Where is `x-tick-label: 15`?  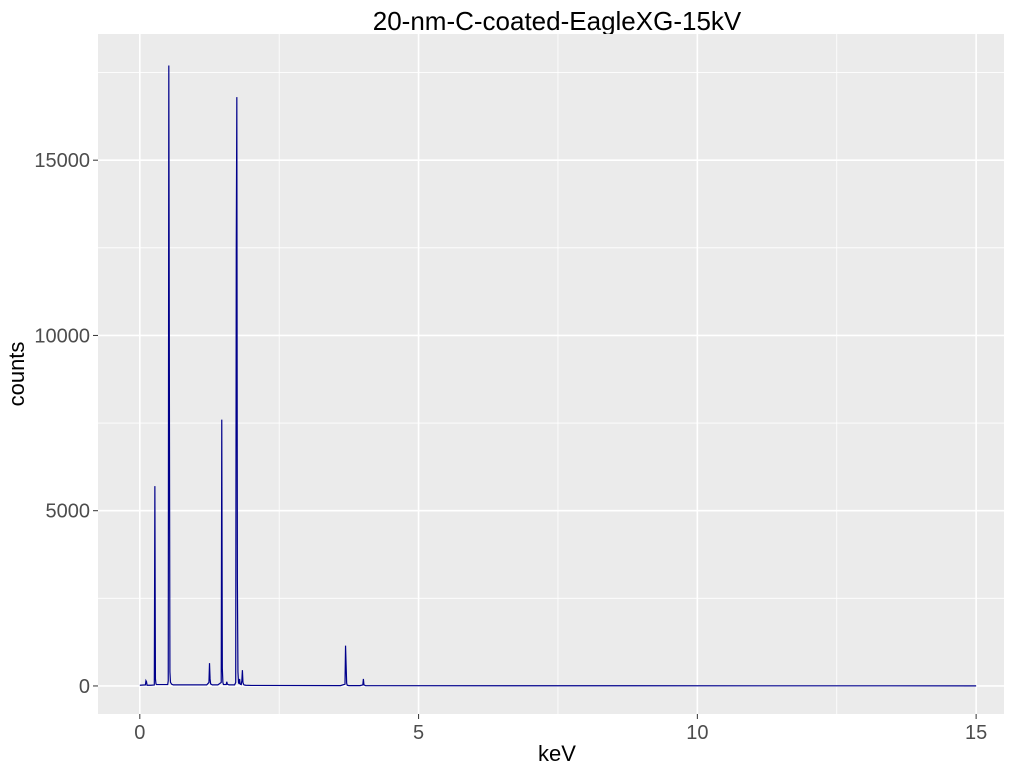 x-tick-label: 15 is located at coordinates (976, 733).